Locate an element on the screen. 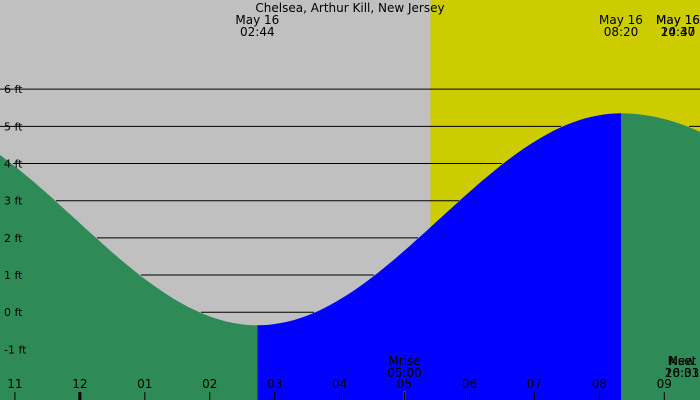 The image size is (700, 400). y-tick-label: 2 ft is located at coordinates (13, 238).